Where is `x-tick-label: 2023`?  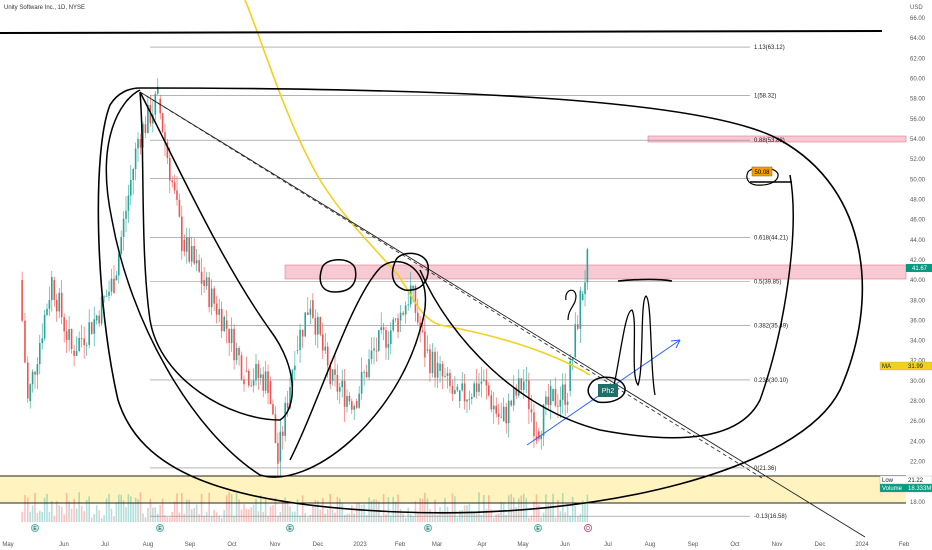 x-tick-label: 2023 is located at coordinates (360, 545).